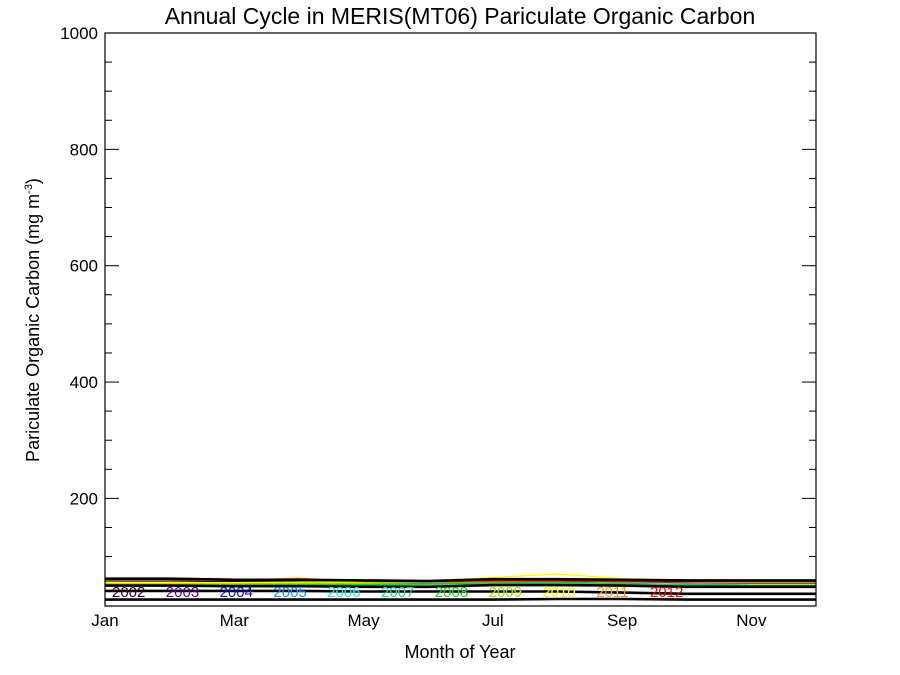 The image size is (900, 675). Describe the element at coordinates (84, 149) in the screenshot. I see `y-tick-label: 800` at that location.